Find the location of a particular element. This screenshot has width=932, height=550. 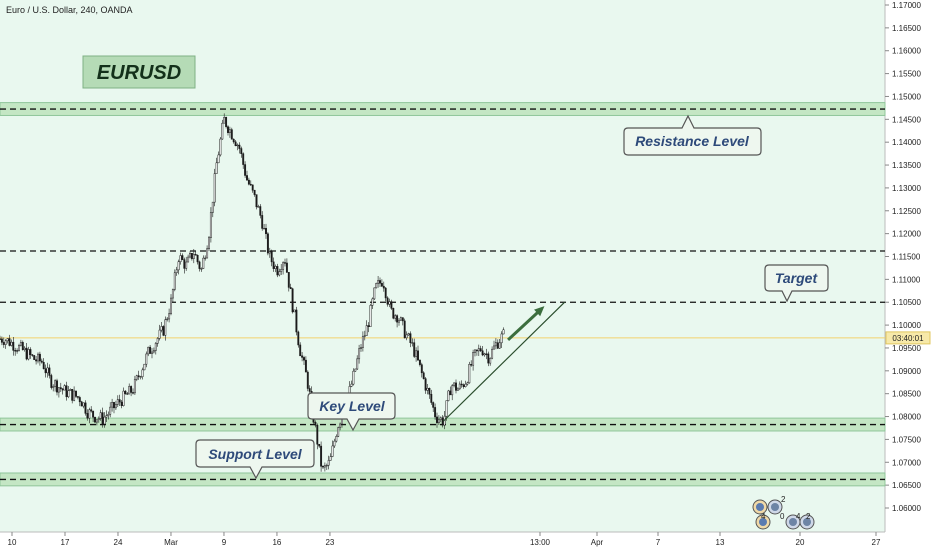

social-icons: 2 4 0 4 2 is located at coordinates (783, 512).